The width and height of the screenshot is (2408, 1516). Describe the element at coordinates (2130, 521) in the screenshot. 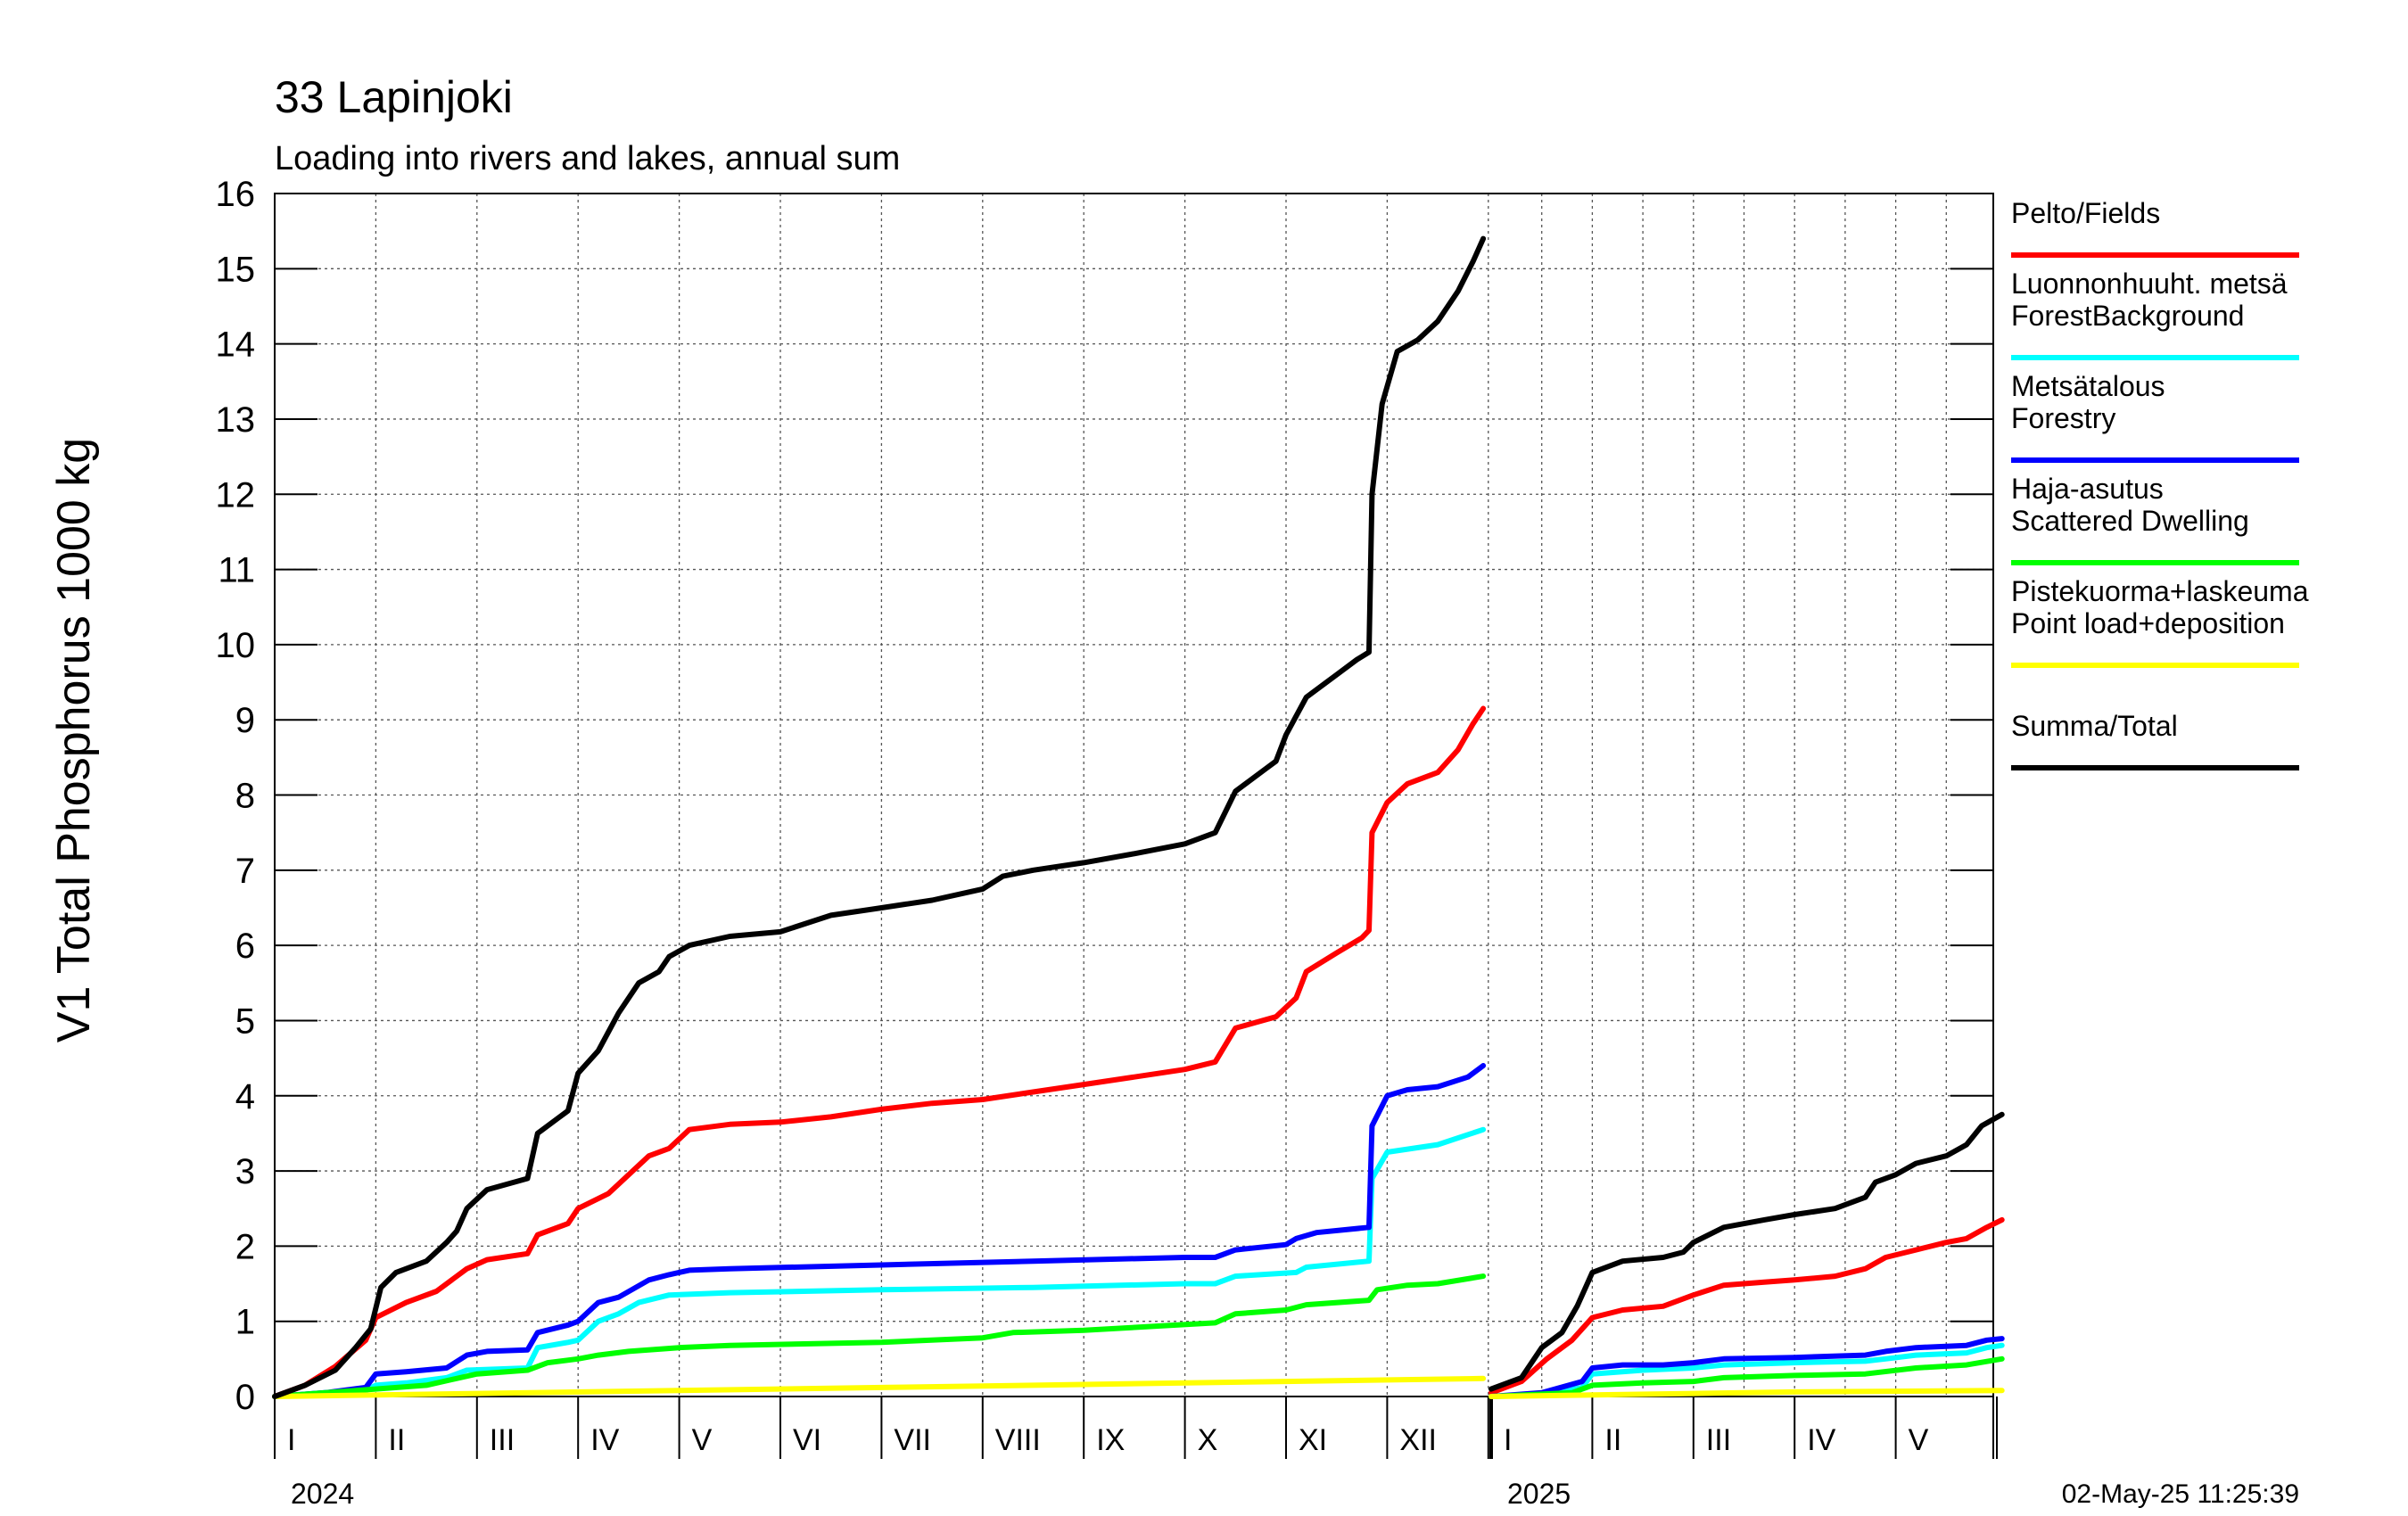

I see `legend-label: Scattered Dwelling` at that location.